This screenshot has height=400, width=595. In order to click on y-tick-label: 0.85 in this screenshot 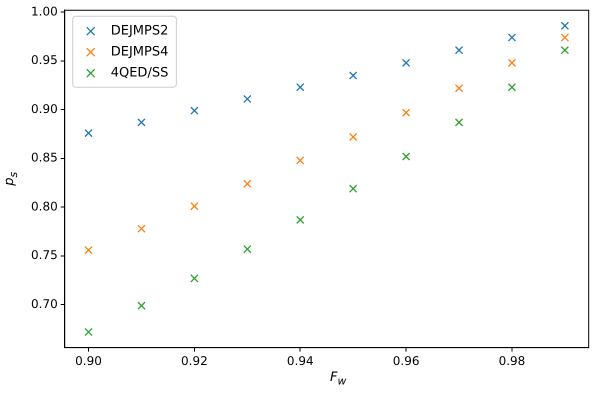, I will do `click(44, 157)`.